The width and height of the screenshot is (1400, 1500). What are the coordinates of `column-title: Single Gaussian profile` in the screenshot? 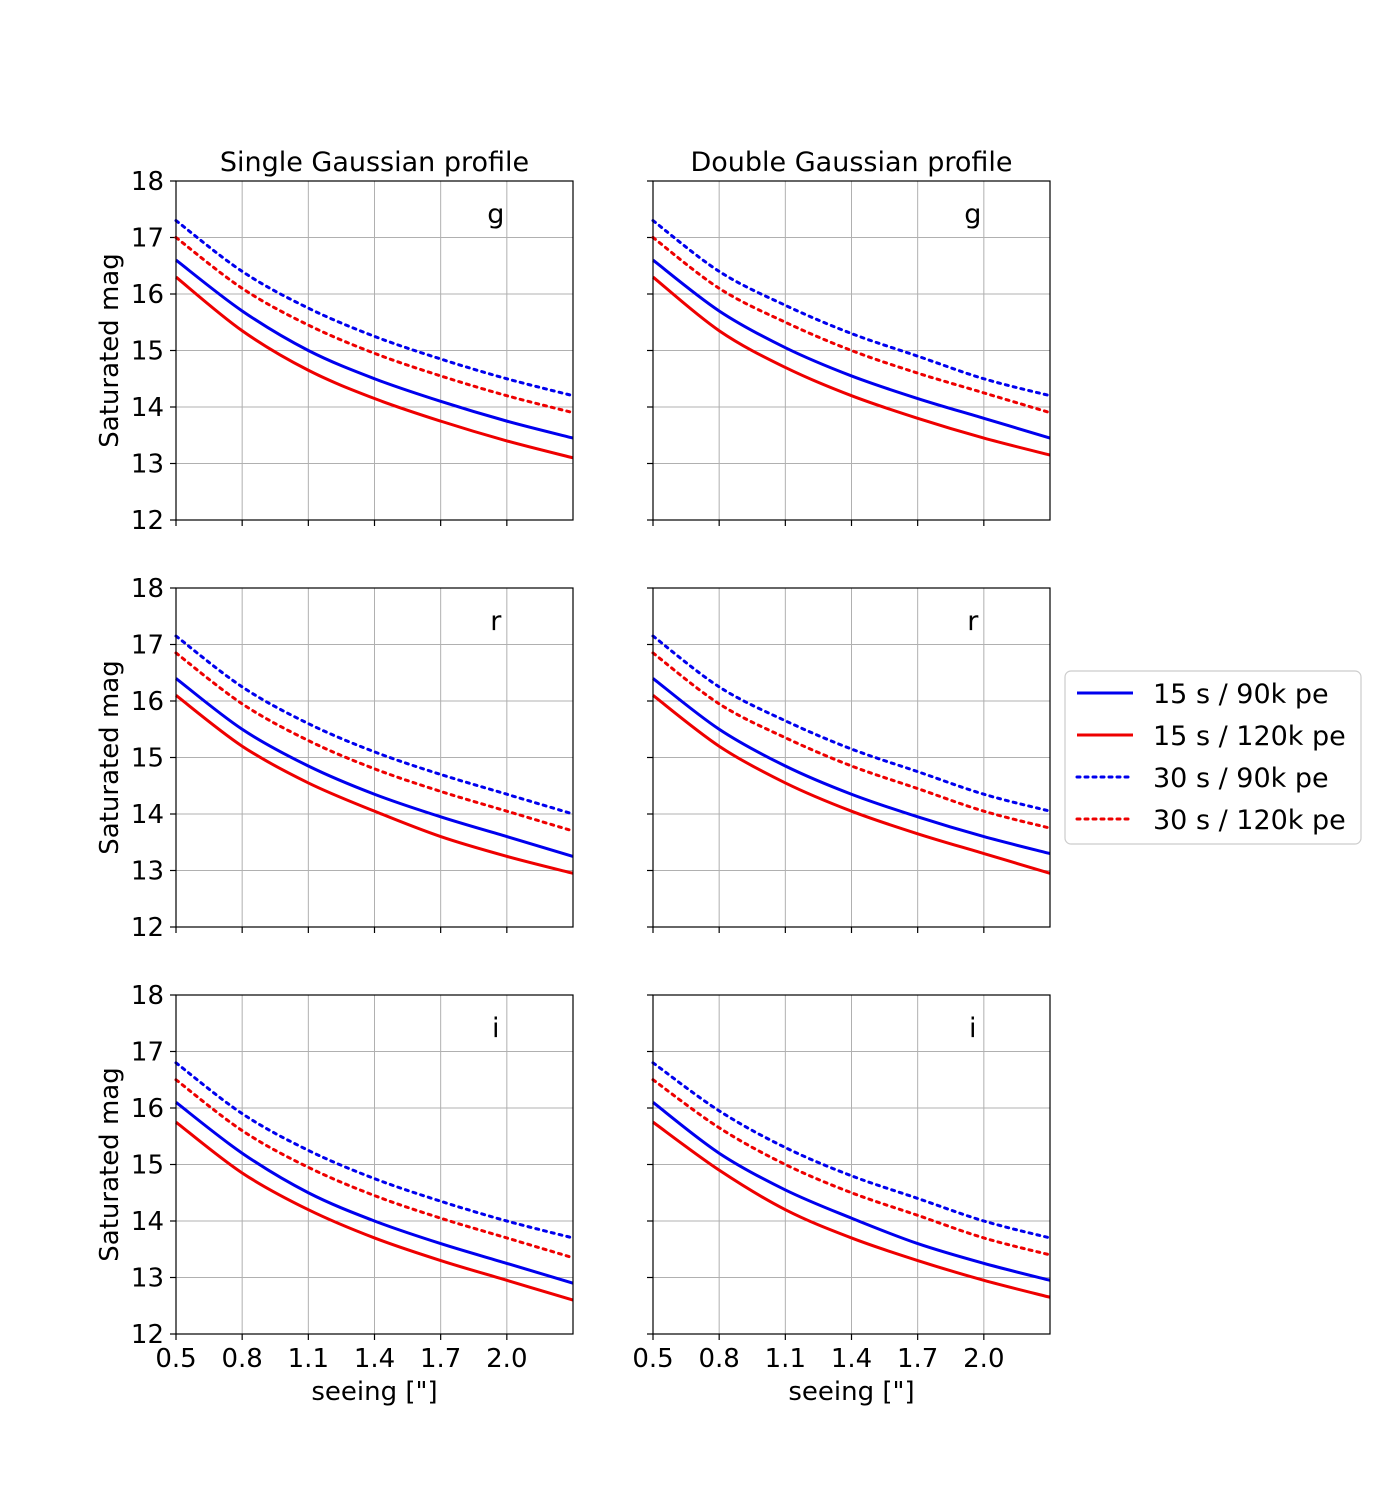 It's located at (374, 162).